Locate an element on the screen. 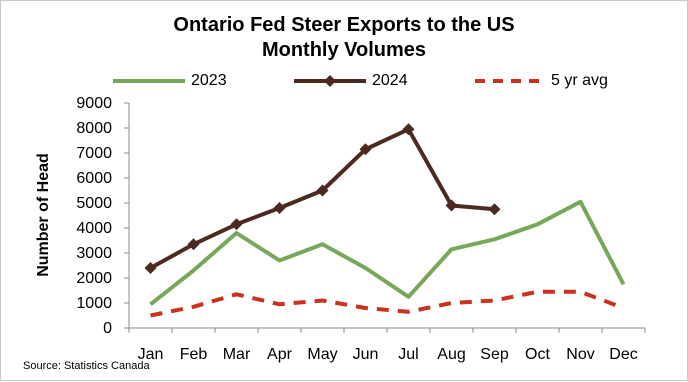 This screenshot has height=382, width=688. x-tick-label: Nov is located at coordinates (580, 354).